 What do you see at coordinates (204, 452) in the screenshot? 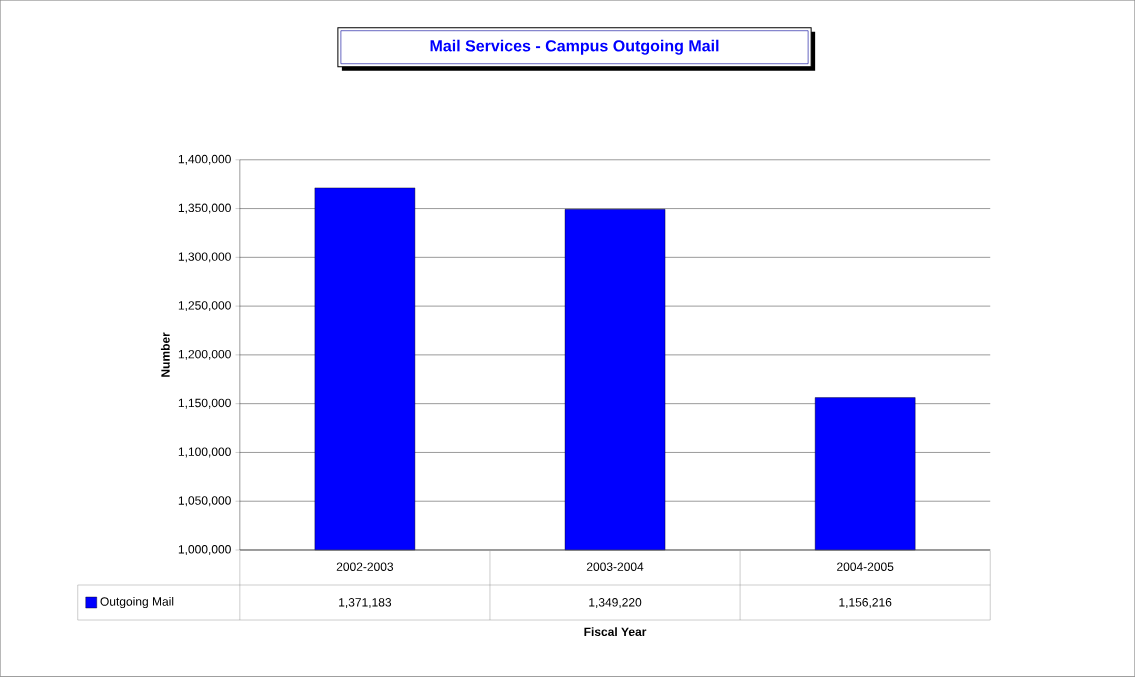
I see `y-tick-label: 1,100,000` at bounding box center [204, 452].